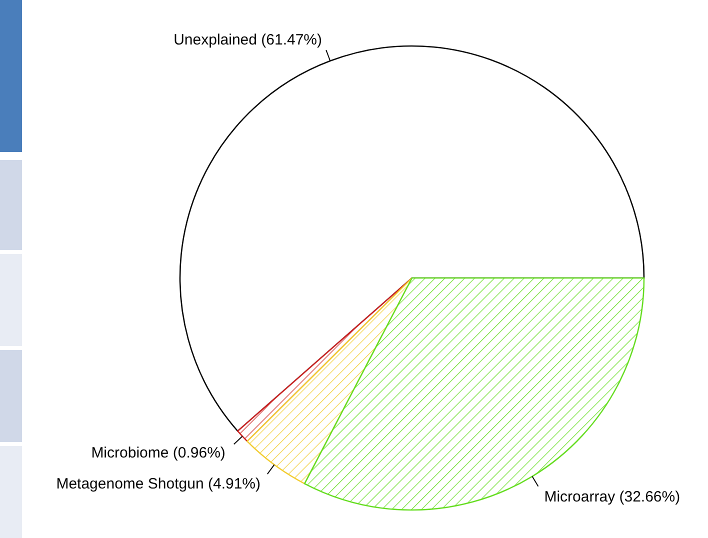  What do you see at coordinates (158, 453) in the screenshot?
I see `slice-label: Microbiome (0.96%)` at bounding box center [158, 453].